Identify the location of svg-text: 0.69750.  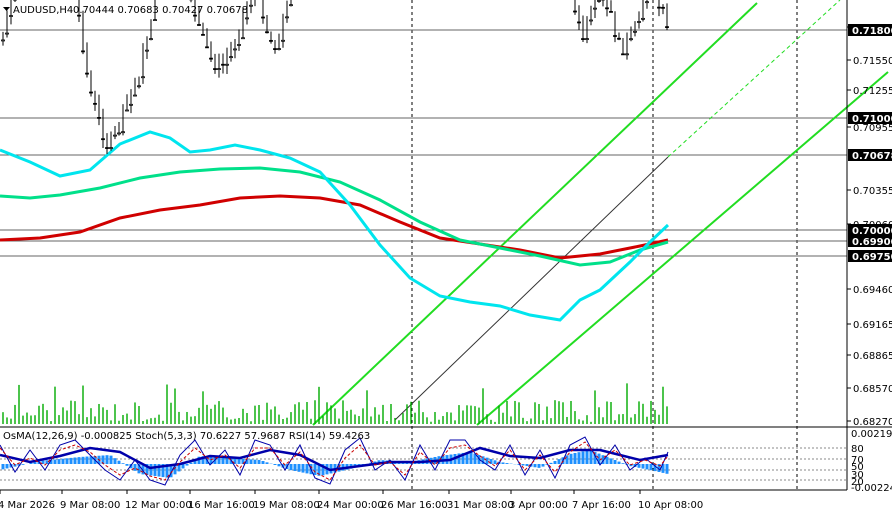
(872, 257).